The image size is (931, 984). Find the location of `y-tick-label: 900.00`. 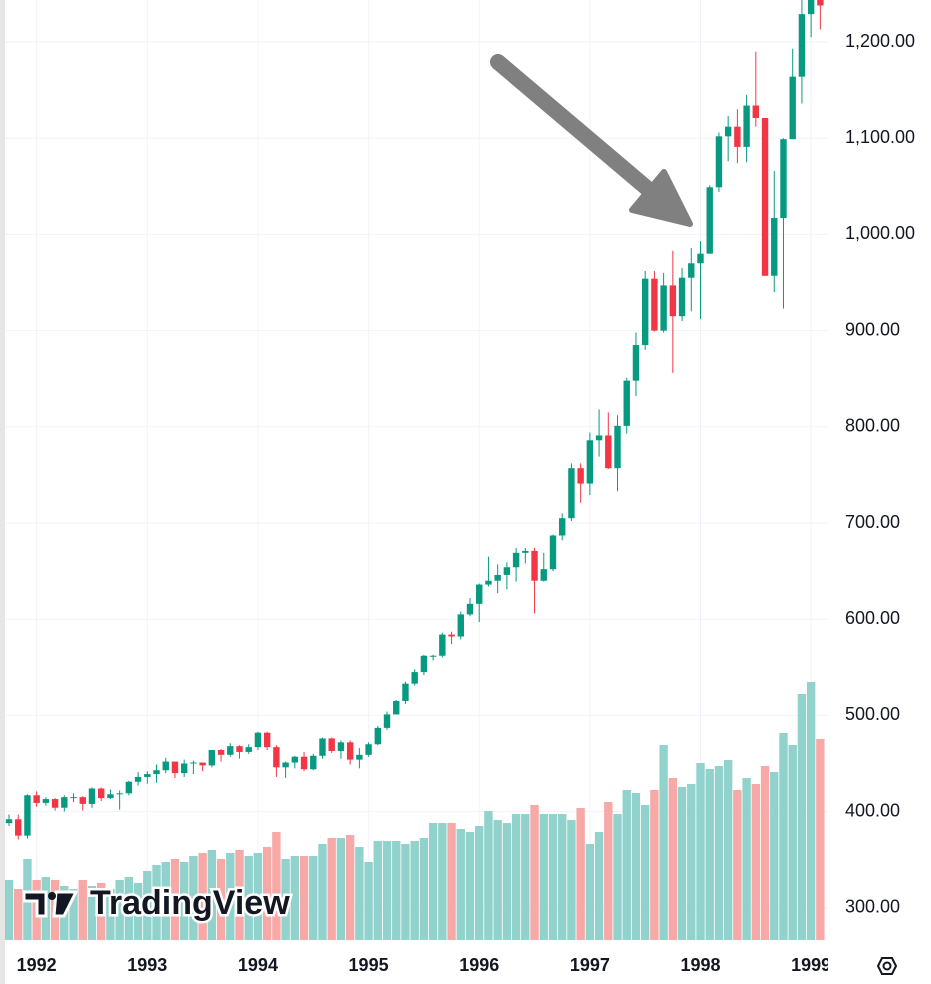

y-tick-label: 900.00 is located at coordinates (872, 329).